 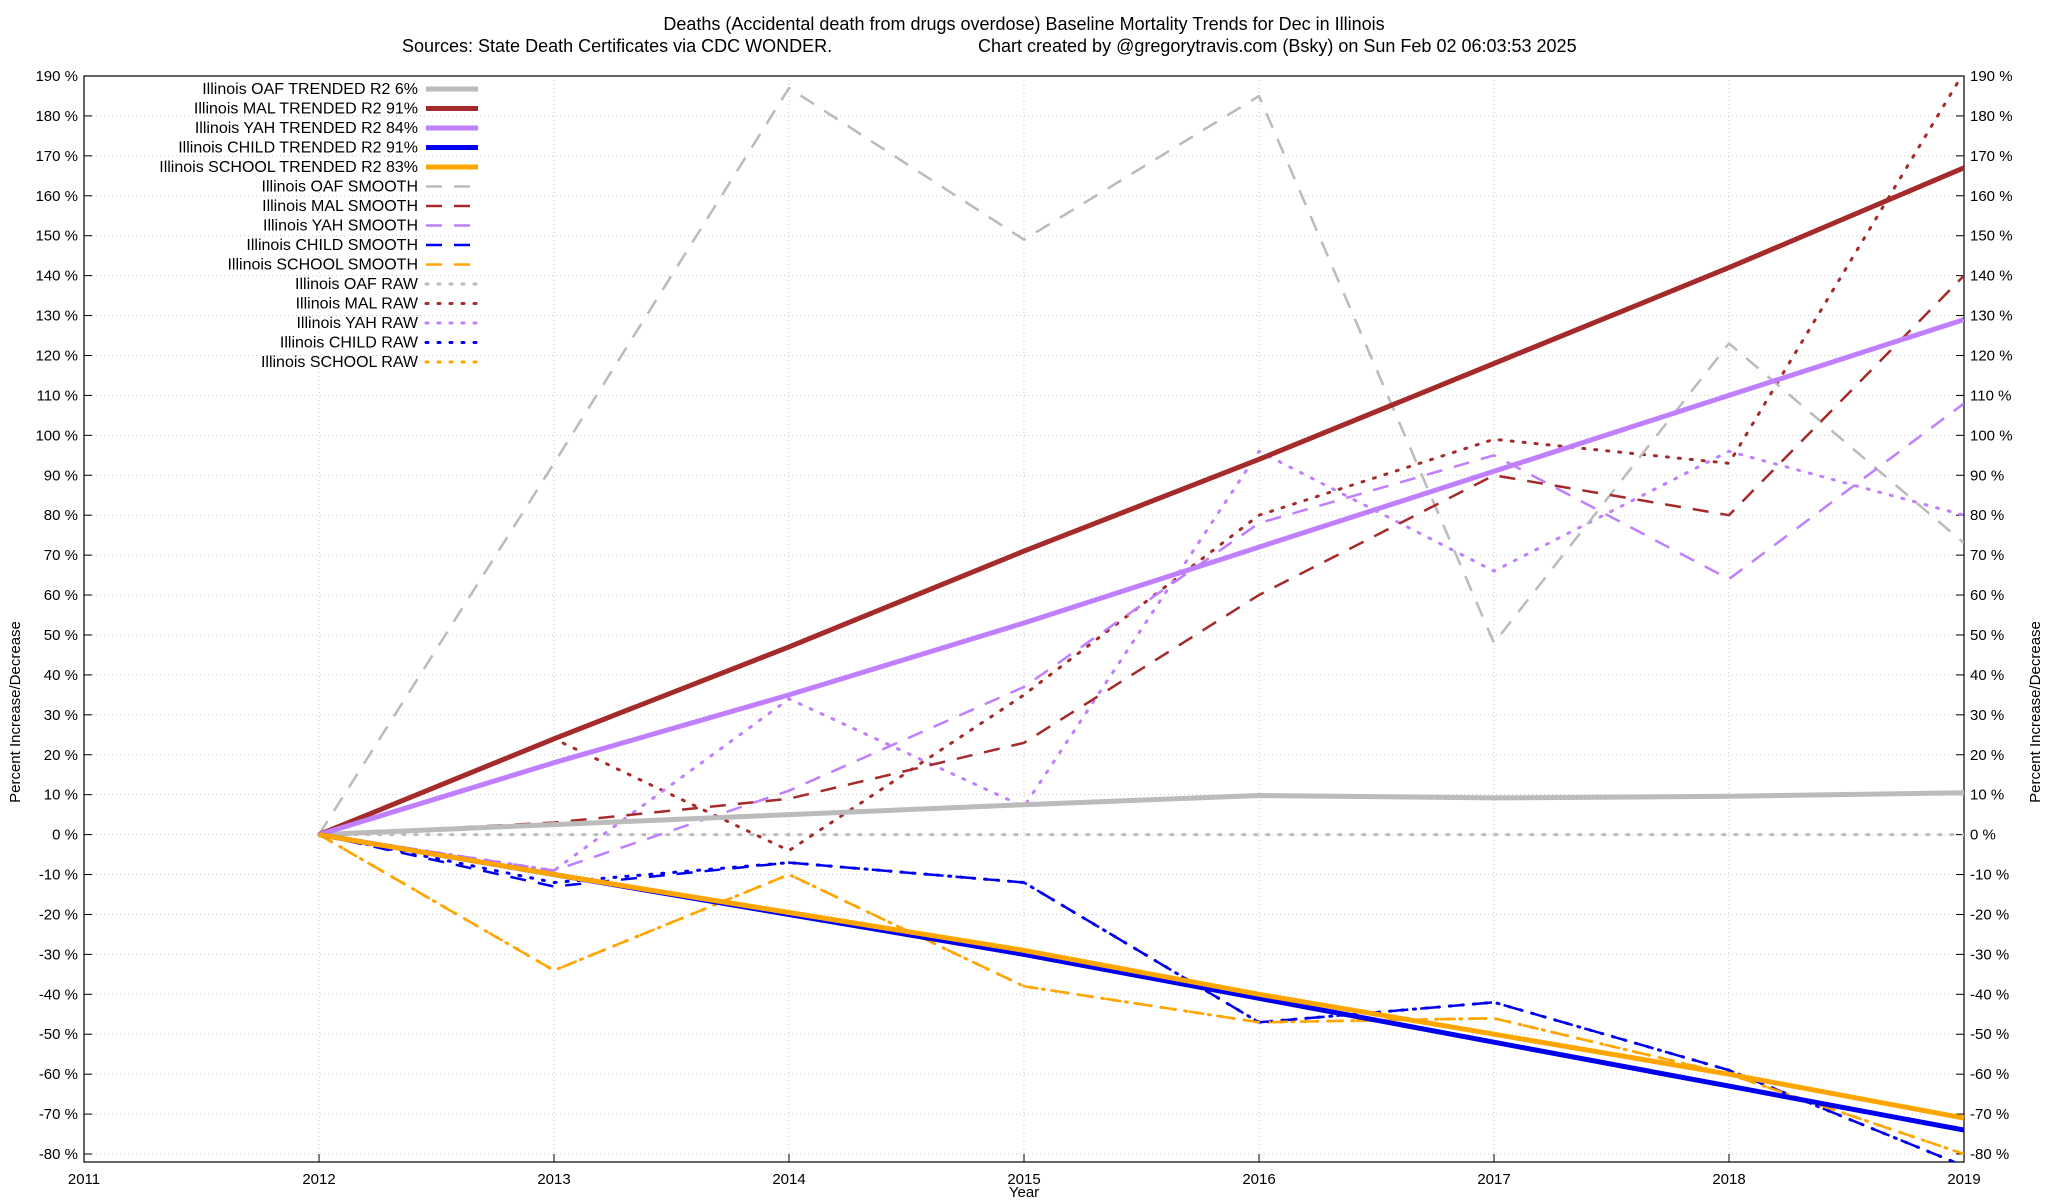 I want to click on y-tick-label-right: 180 %, so click(x=1991, y=116).